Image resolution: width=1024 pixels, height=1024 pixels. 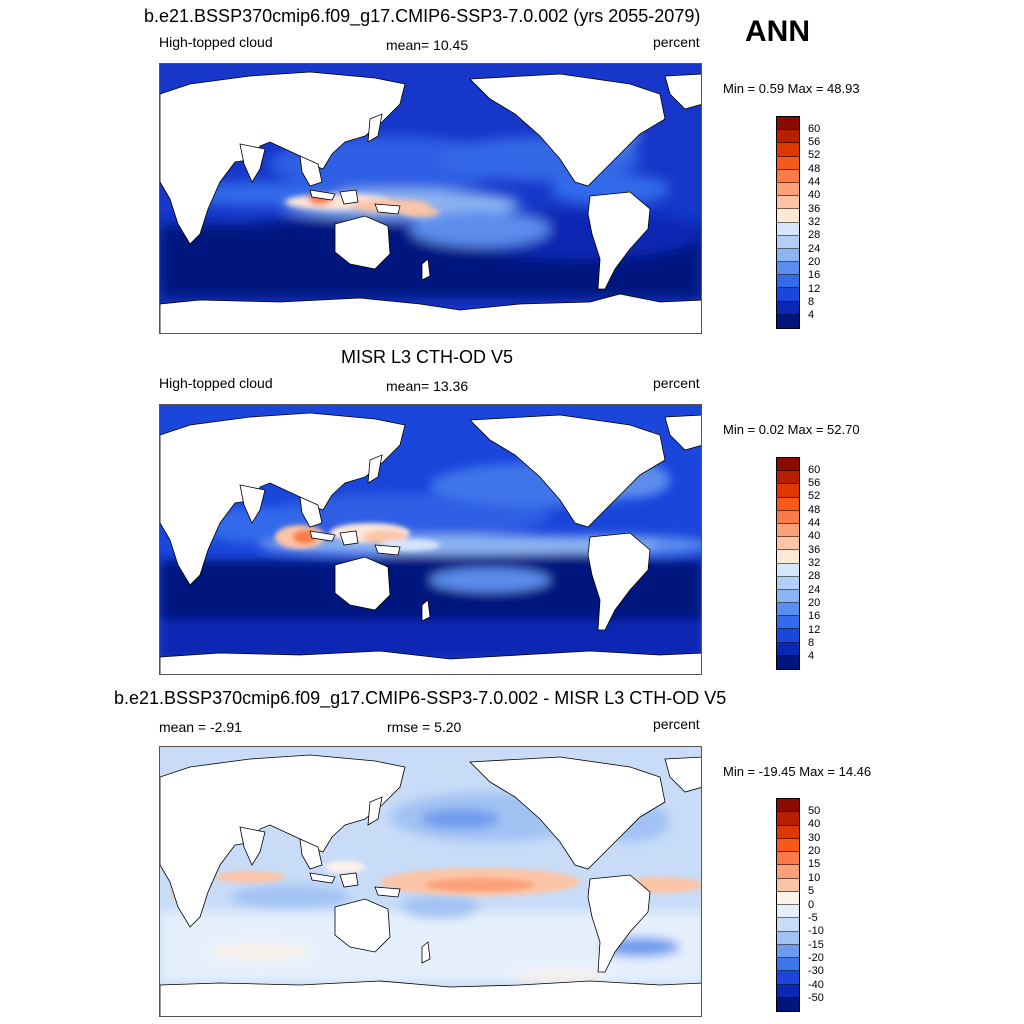 I want to click on panel-3-colorbar-labels: 50 40 30 20 15 10 5 0 -5 -10 -15 -20 -30 -40 -50, so click(x=828, y=905).